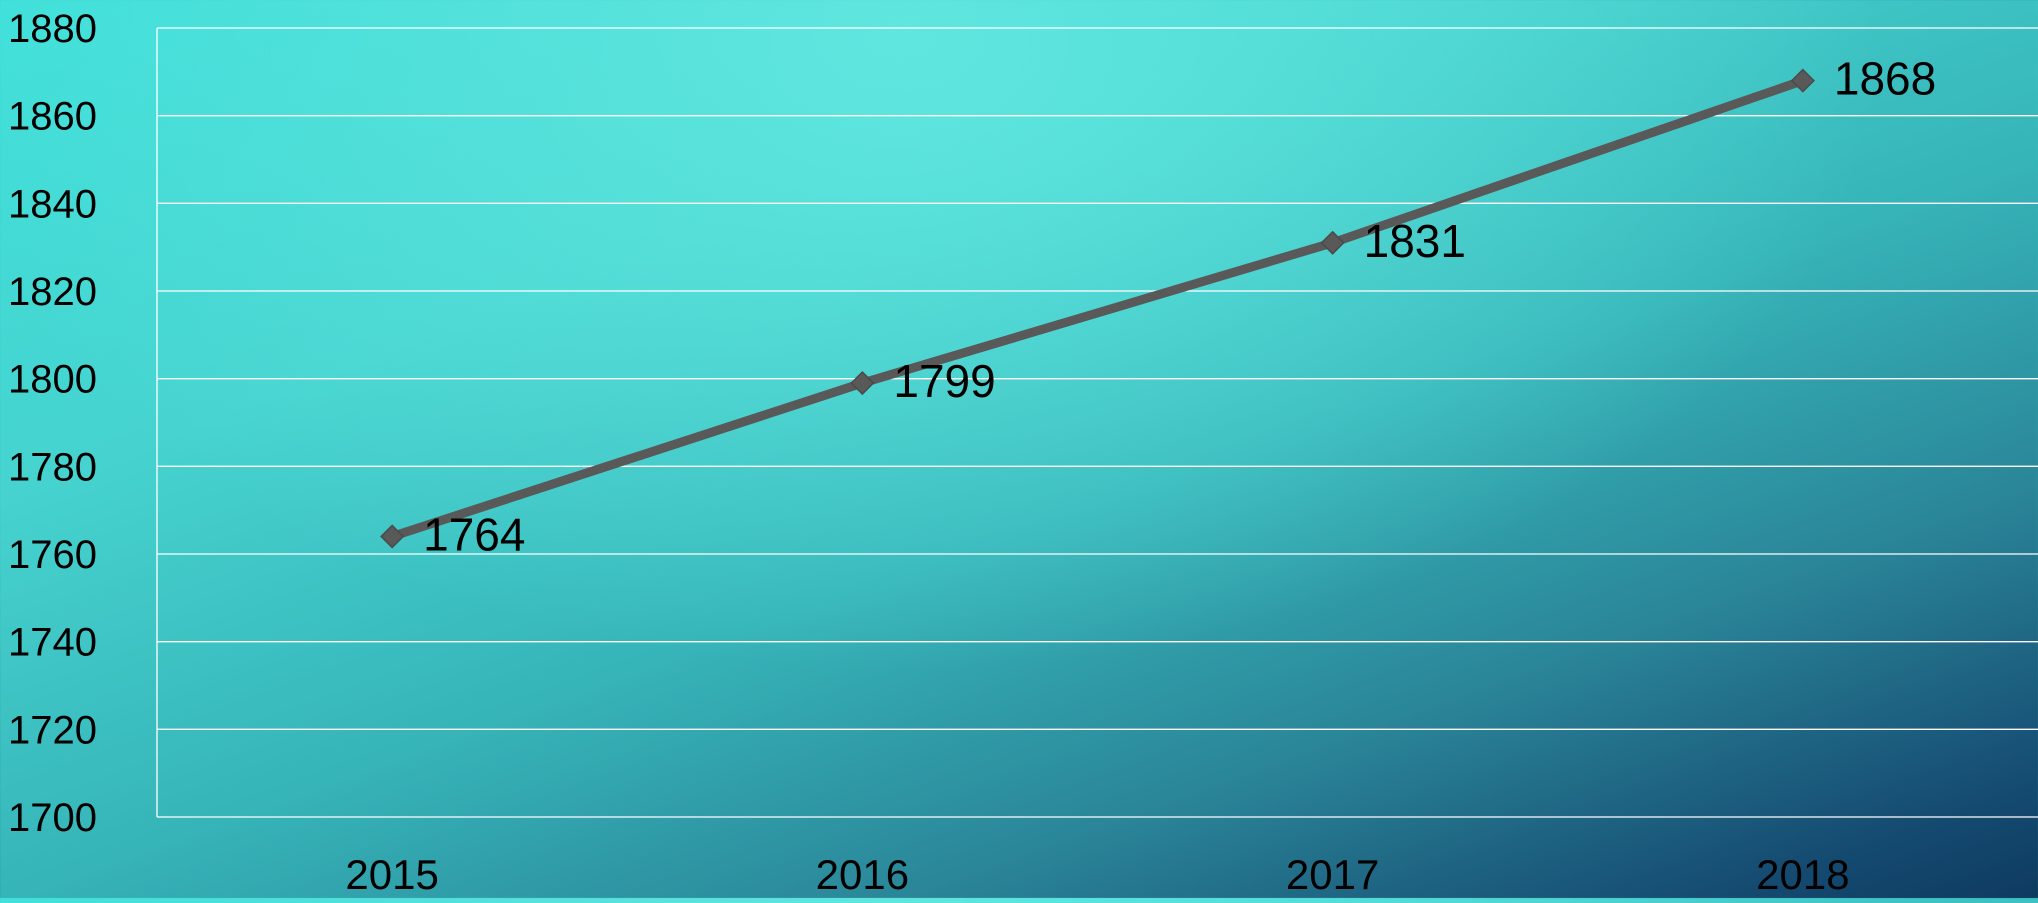 Image resolution: width=2038 pixels, height=903 pixels. What do you see at coordinates (52, 292) in the screenshot?
I see `y-tick-label: 1820` at bounding box center [52, 292].